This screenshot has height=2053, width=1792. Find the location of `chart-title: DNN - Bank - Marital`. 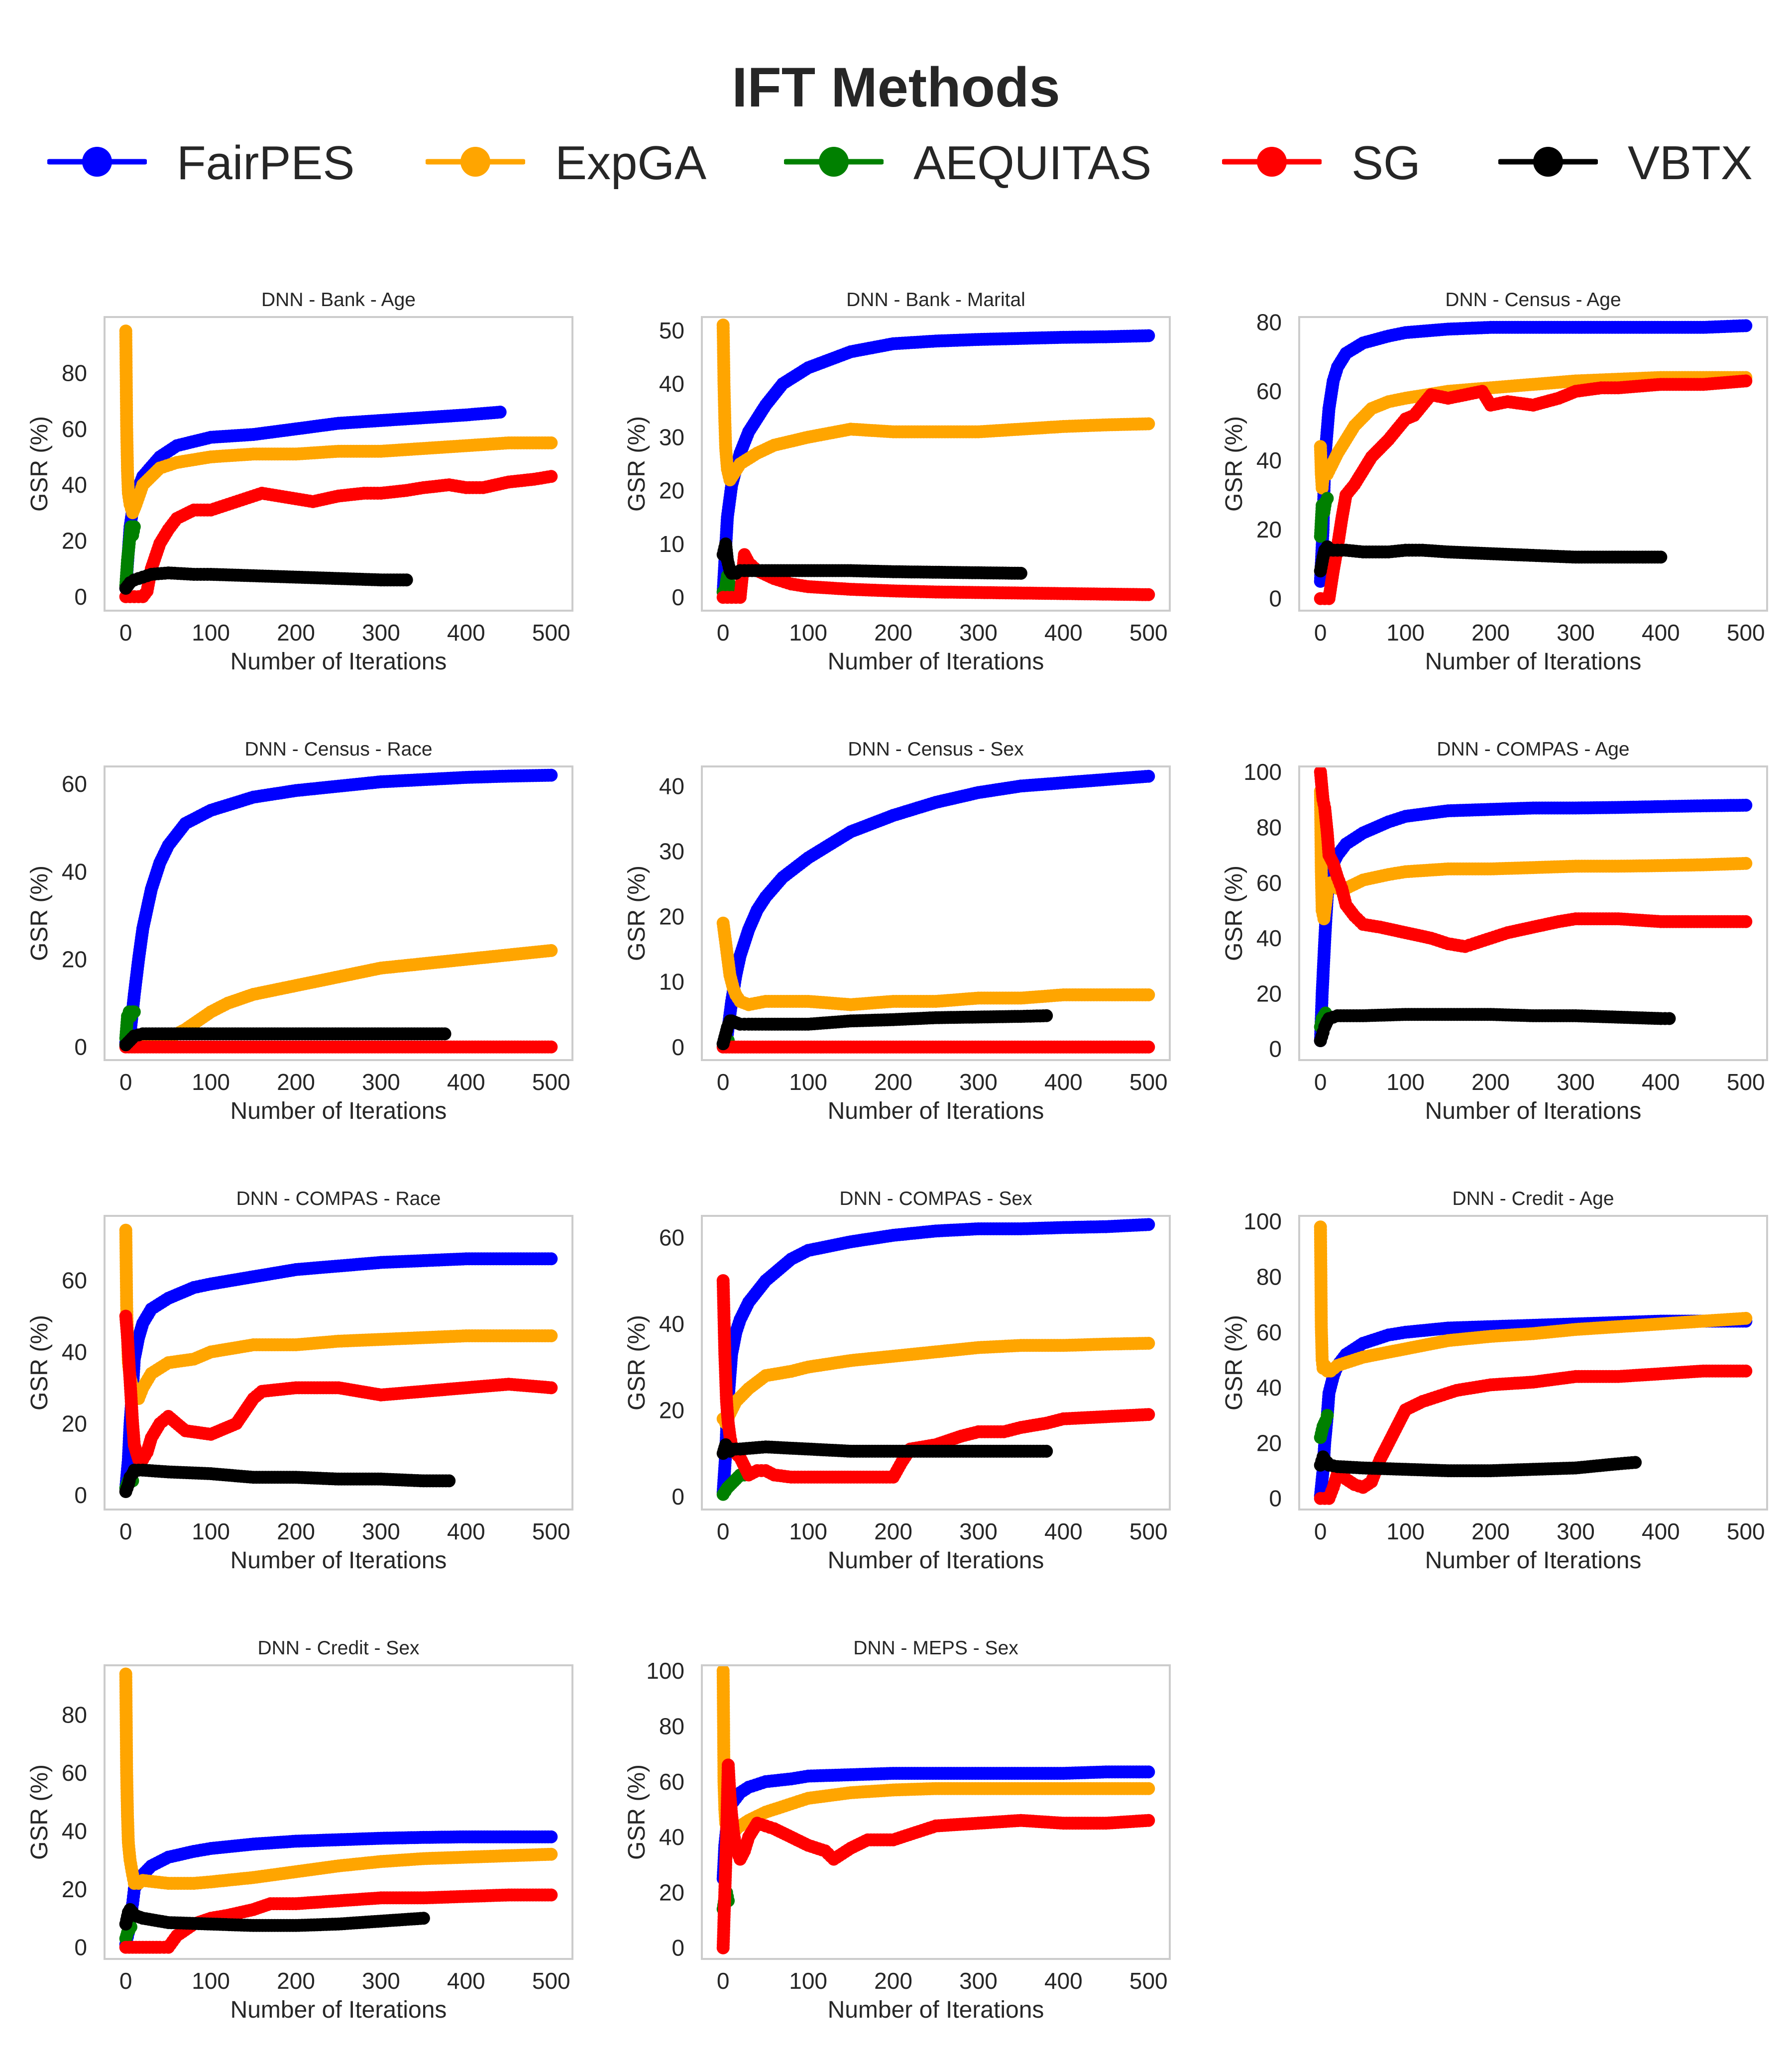

chart-title: DNN - Bank - Marital is located at coordinates (935, 300).